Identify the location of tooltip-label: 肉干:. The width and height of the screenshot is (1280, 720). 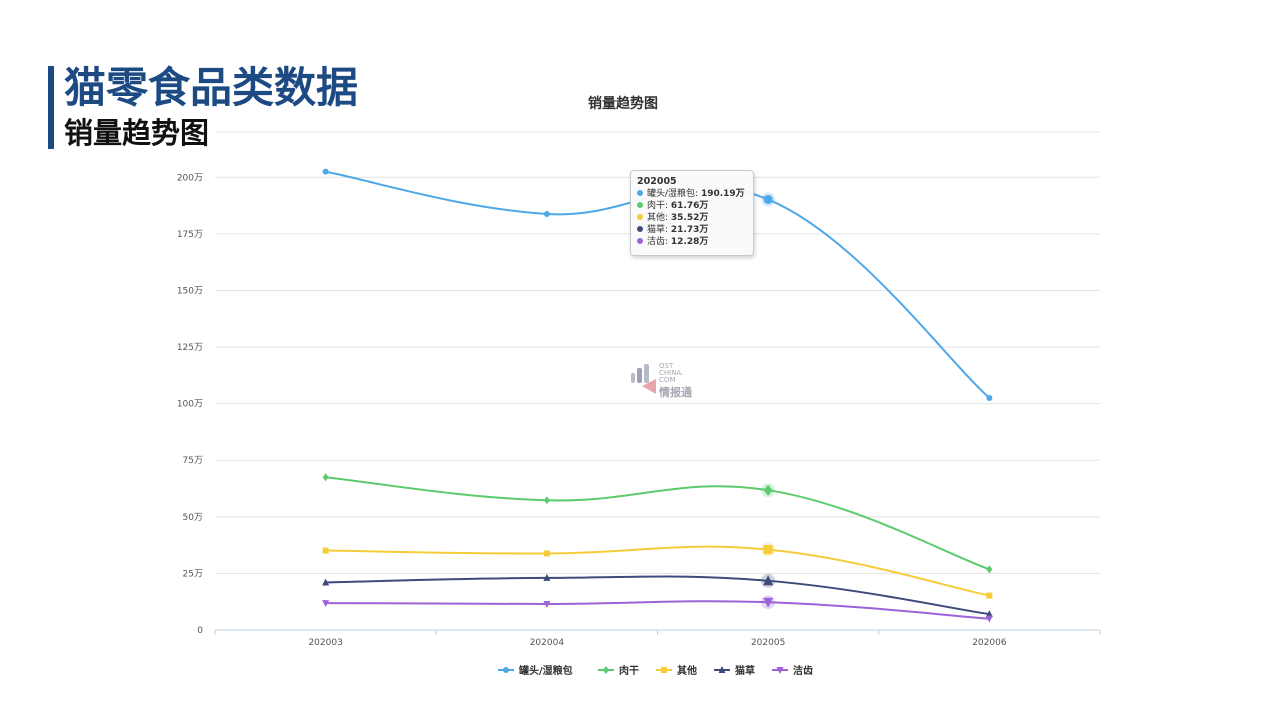
(659, 206).